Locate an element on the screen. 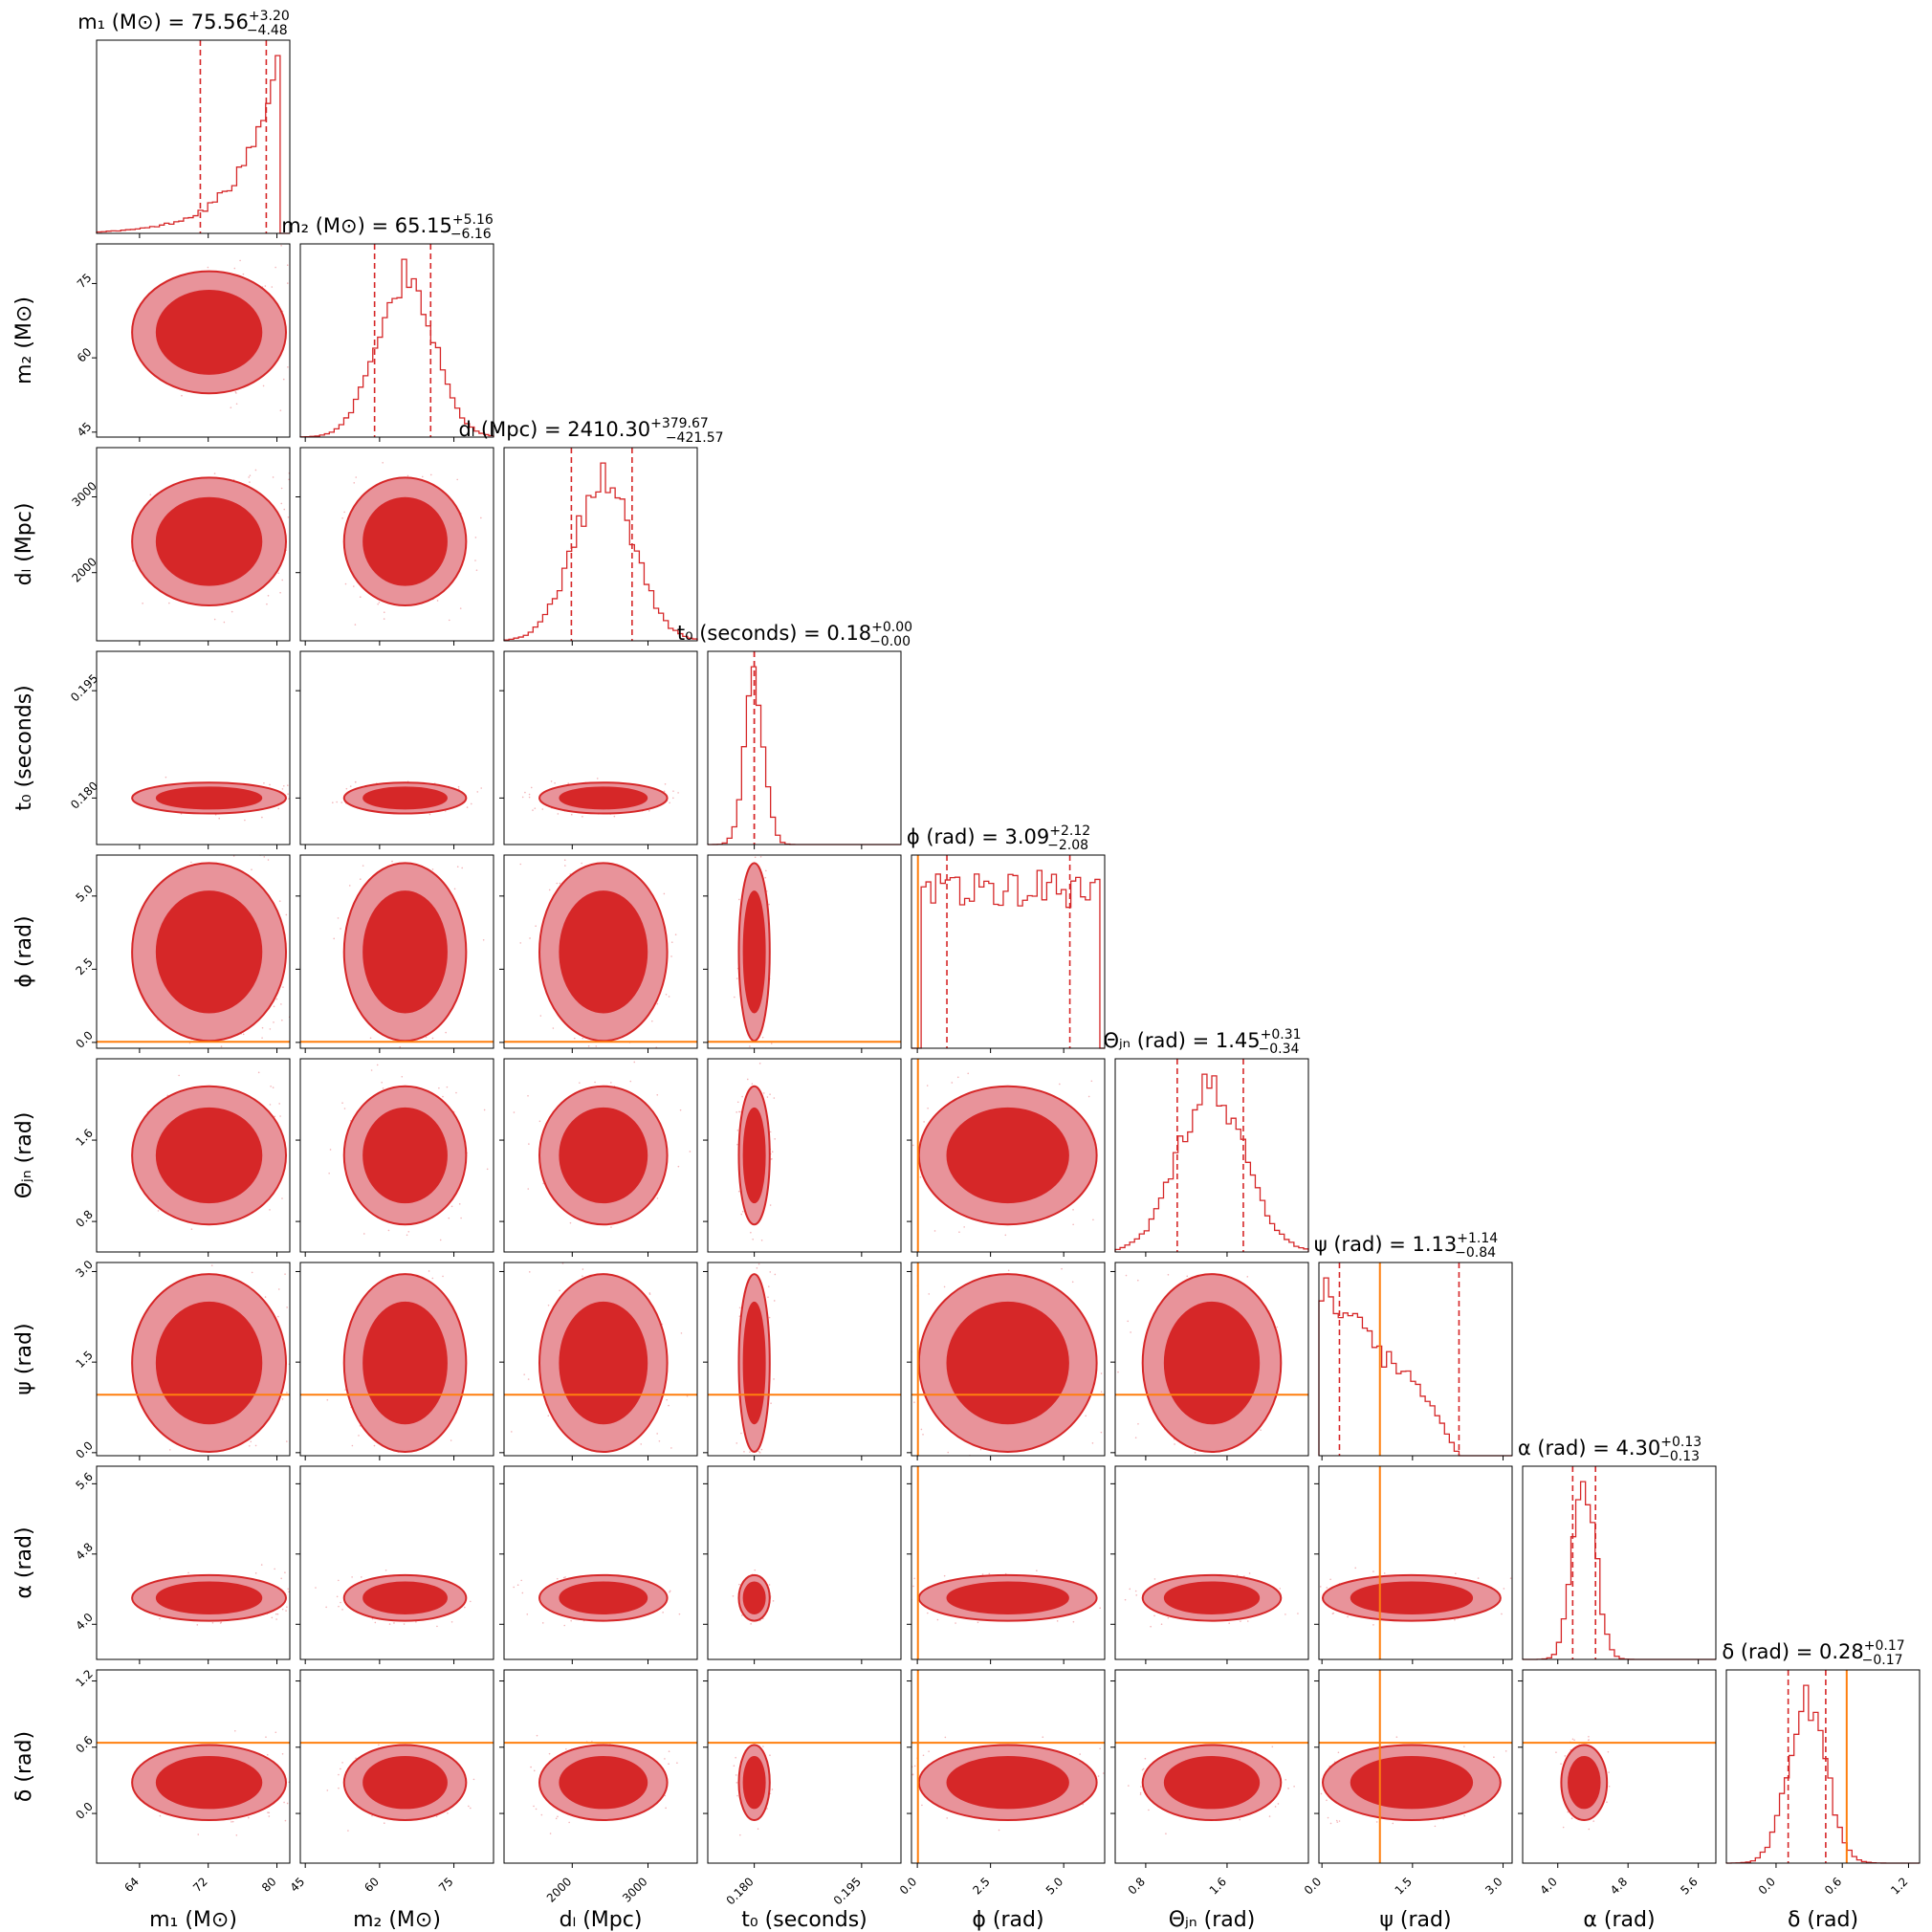 The image size is (1932, 1932). x-tick-label-phi: 5.0 is located at coordinates (1054, 1886).